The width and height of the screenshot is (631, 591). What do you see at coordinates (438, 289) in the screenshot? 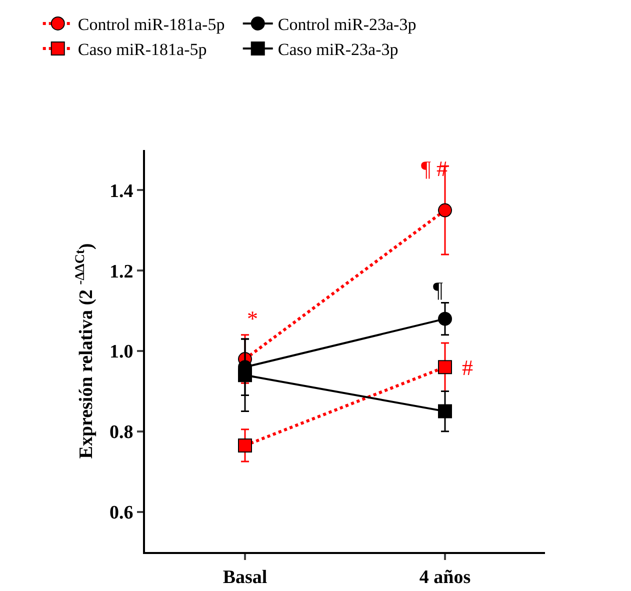
I see `annotation: ¶` at bounding box center [438, 289].